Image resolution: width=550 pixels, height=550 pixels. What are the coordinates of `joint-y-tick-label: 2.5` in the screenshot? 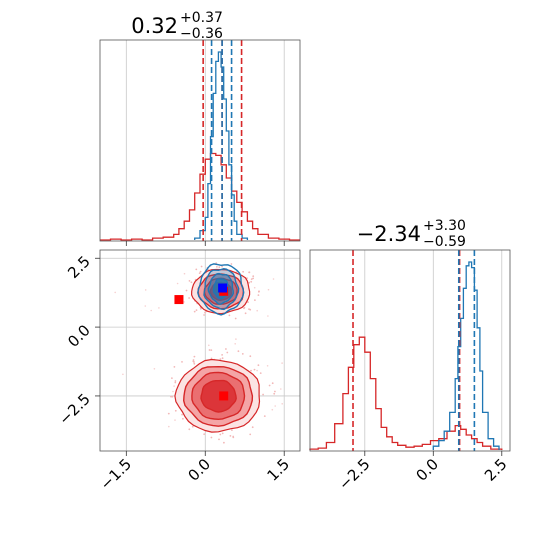 It's located at (79, 267).